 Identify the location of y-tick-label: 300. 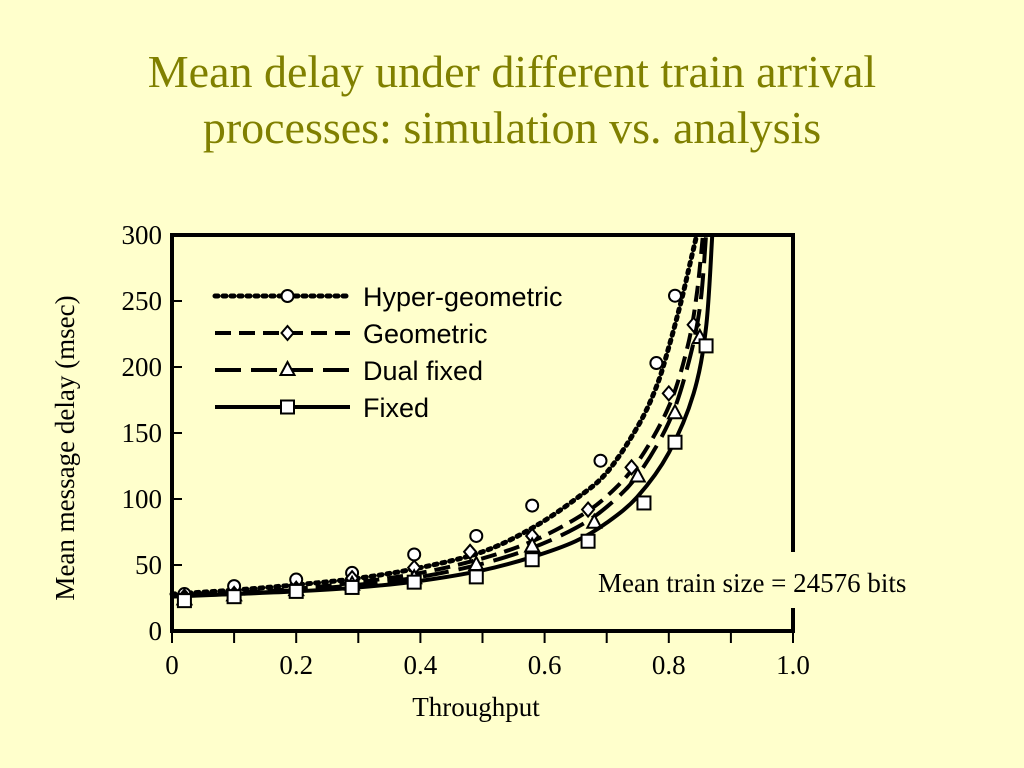
(142, 235).